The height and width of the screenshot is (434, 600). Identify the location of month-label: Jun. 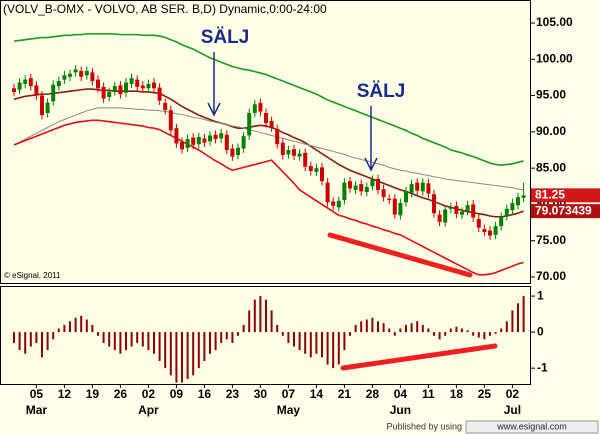
(400, 410).